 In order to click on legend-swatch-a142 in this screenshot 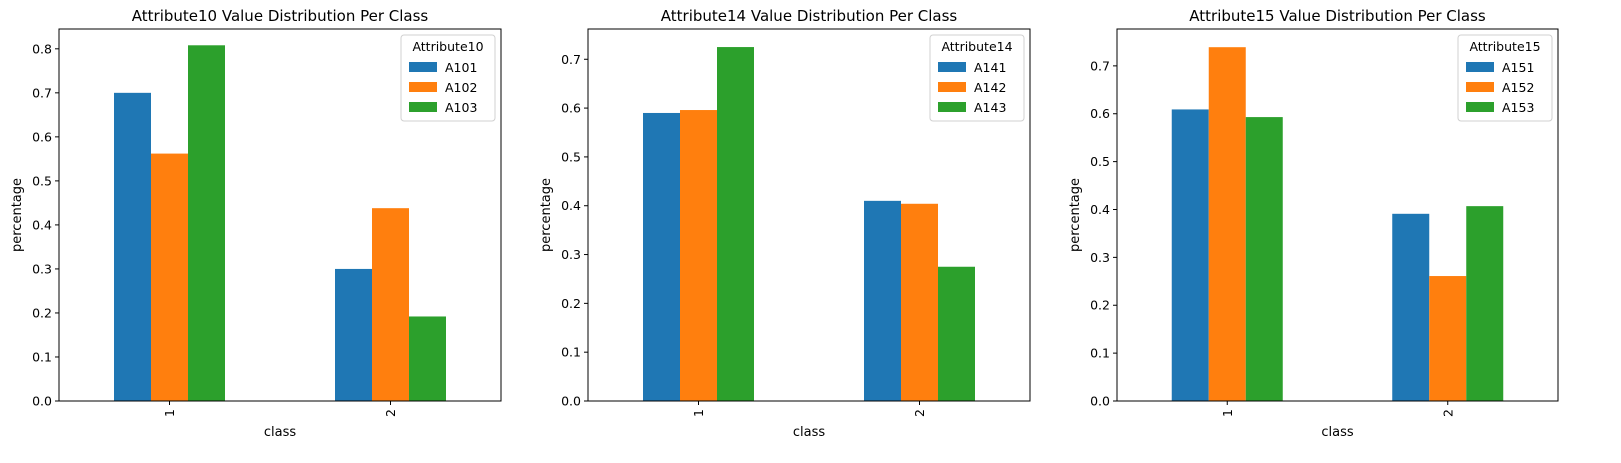, I will do `click(952, 87)`.